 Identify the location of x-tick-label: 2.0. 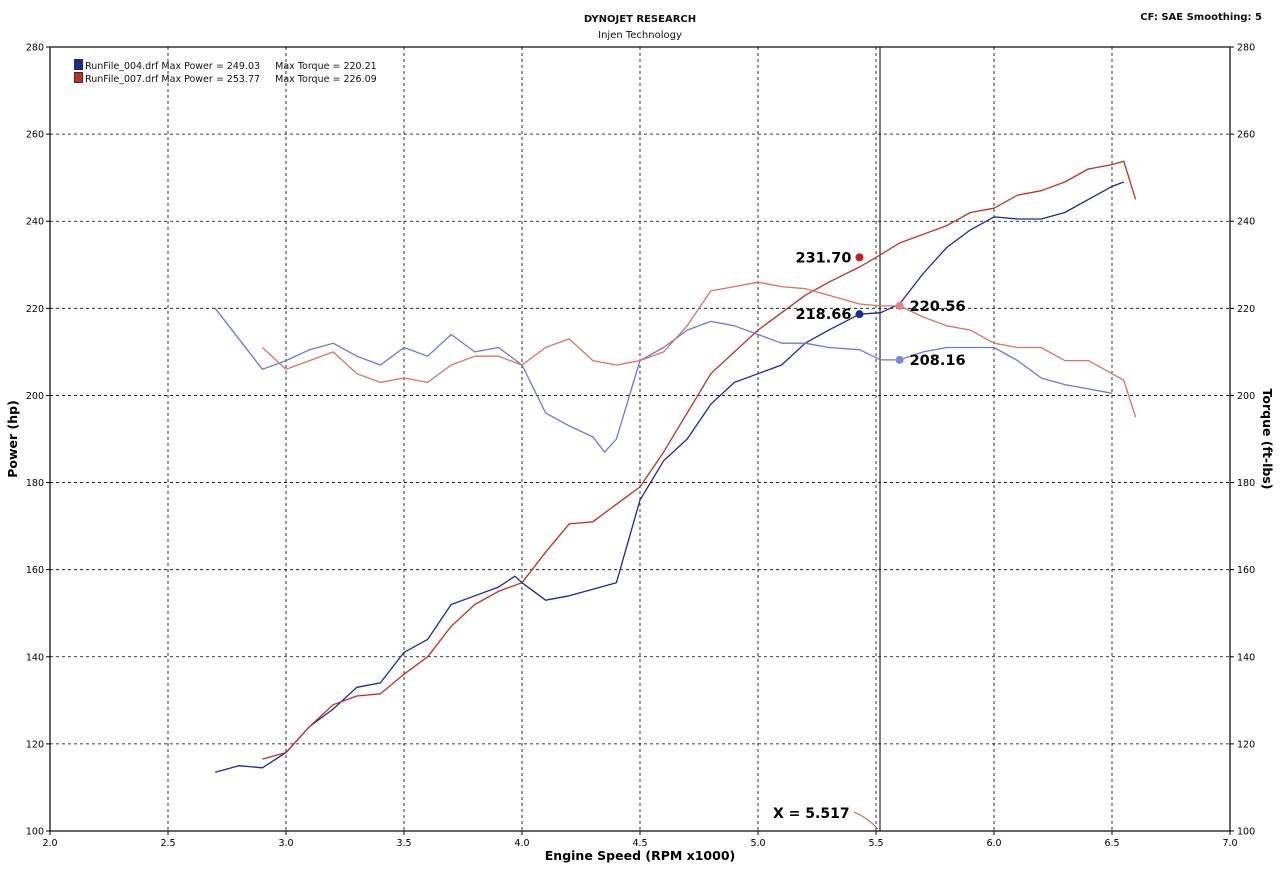
(49, 843).